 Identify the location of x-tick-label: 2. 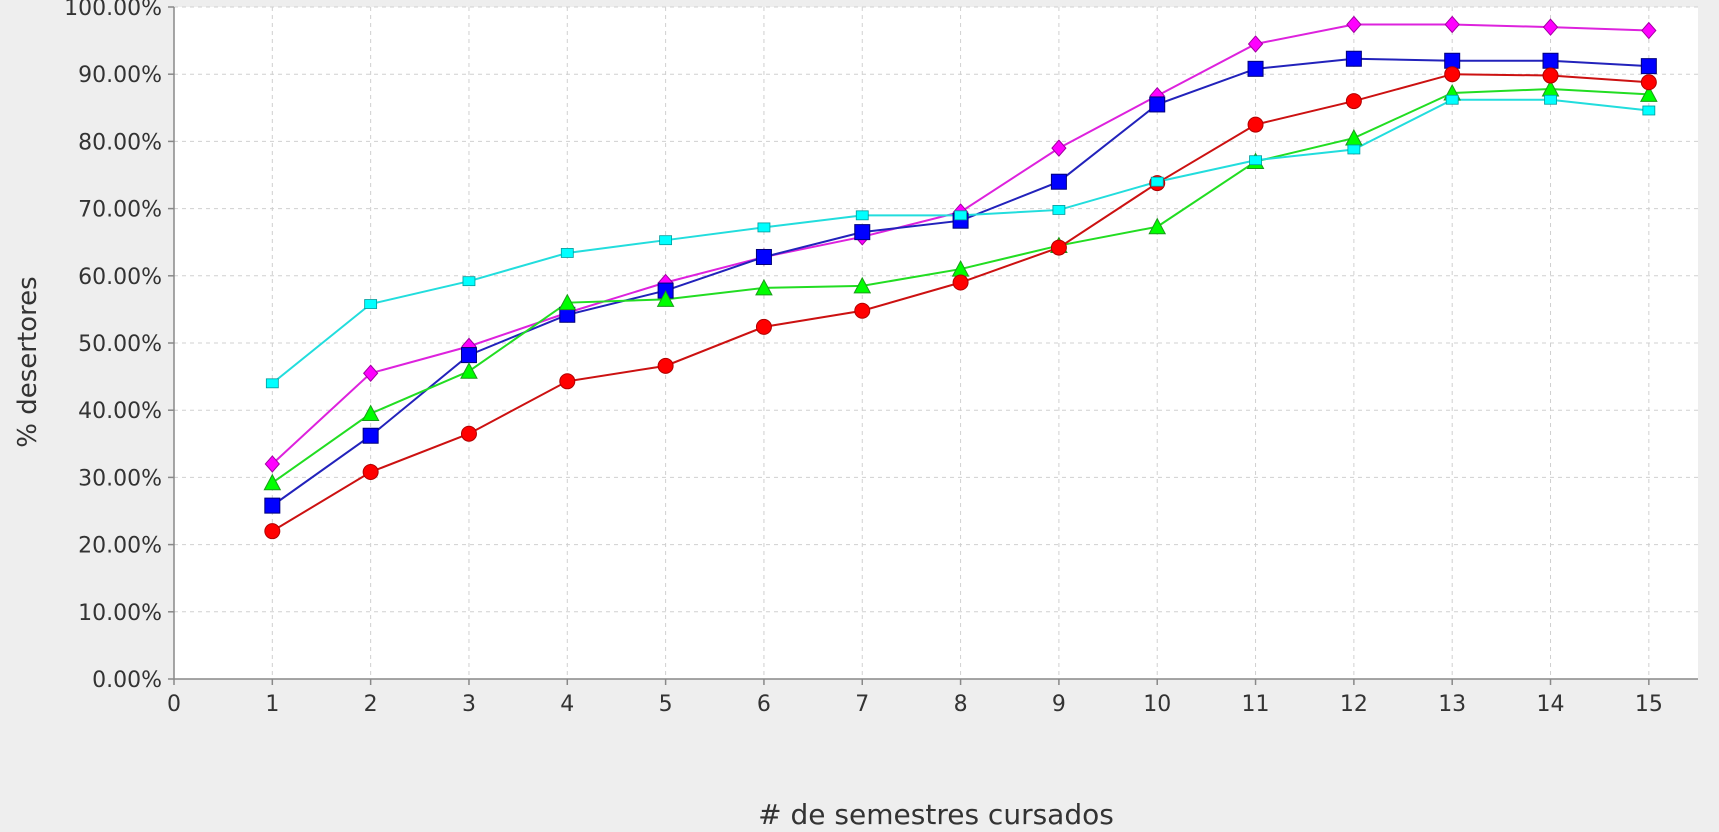
(371, 704).